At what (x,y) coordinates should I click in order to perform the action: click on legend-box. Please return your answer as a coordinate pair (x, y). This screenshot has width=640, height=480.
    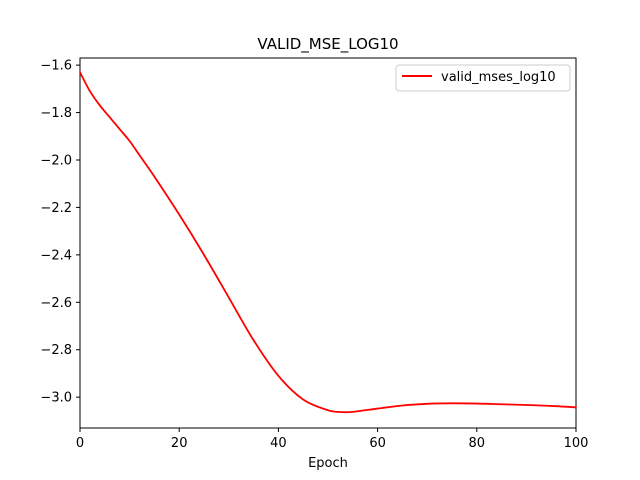
    Looking at the image, I should click on (483, 78).